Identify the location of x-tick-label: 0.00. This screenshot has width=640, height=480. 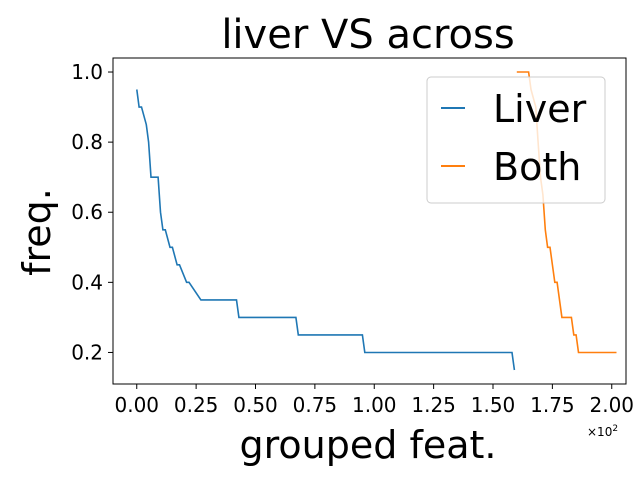
(136, 405).